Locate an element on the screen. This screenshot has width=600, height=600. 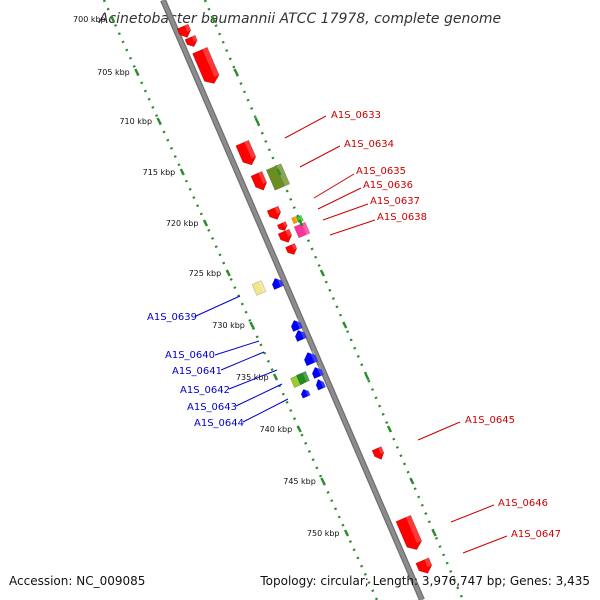
gene-label: A1S_0646 is located at coordinates (523, 503).